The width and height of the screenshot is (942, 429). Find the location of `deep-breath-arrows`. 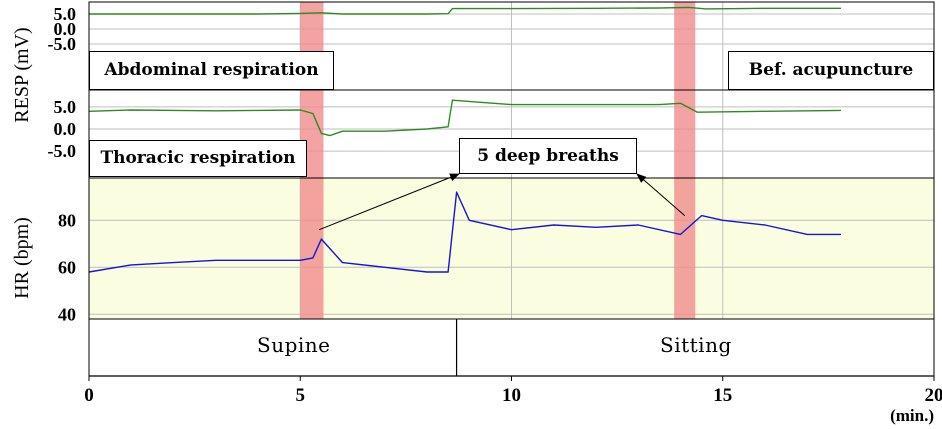

deep-breath-arrows is located at coordinates (502, 202).